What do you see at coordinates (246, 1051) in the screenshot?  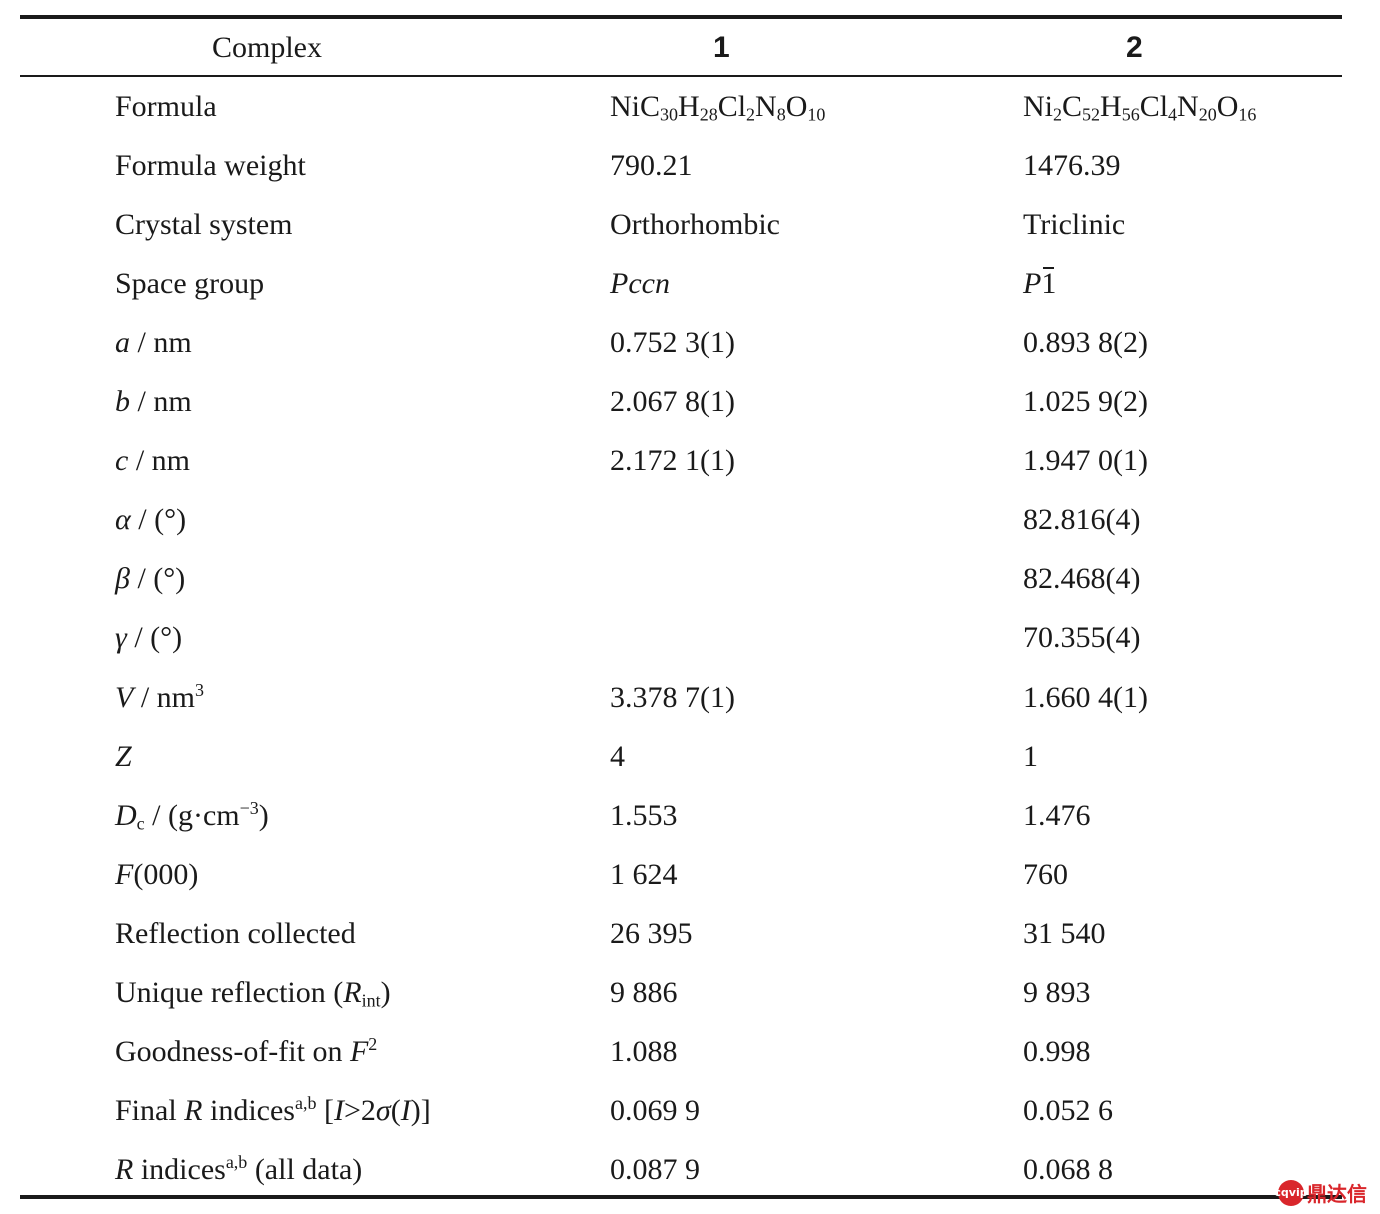 I see `row-label-goodness-of-fit: Goodness-of-fit on F2` at bounding box center [246, 1051].